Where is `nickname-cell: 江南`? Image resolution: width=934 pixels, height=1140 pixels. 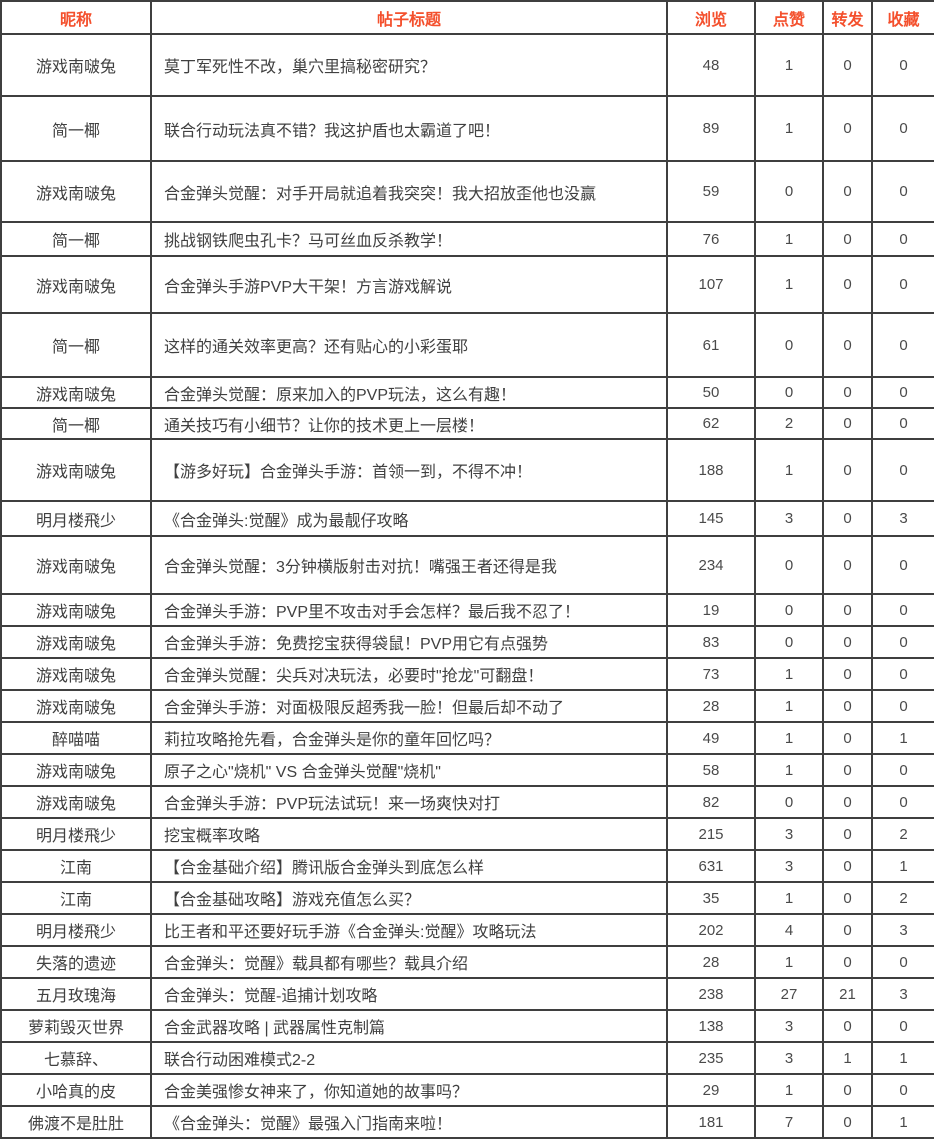
nickname-cell: 江南 is located at coordinates (76, 866).